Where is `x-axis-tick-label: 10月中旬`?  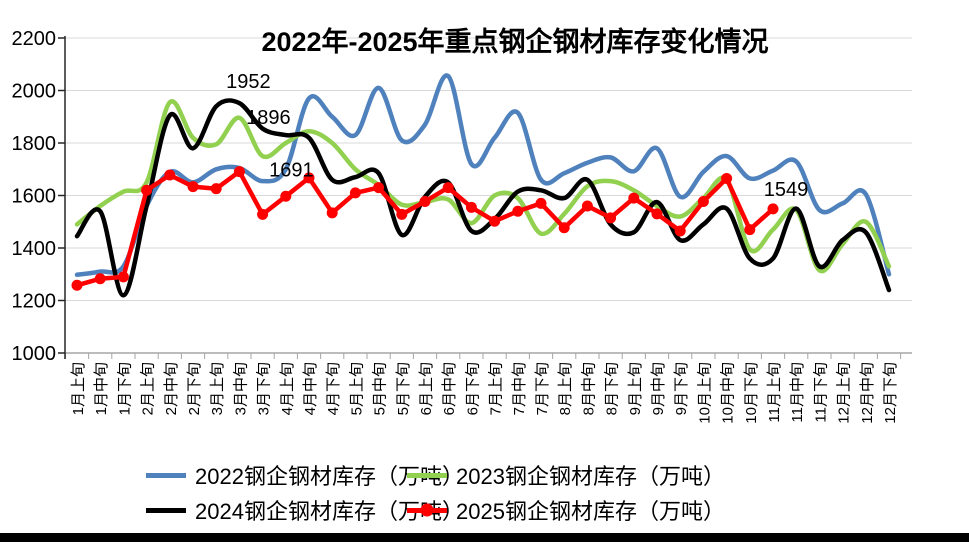
x-axis-tick-label: 10月中旬 is located at coordinates (728, 393).